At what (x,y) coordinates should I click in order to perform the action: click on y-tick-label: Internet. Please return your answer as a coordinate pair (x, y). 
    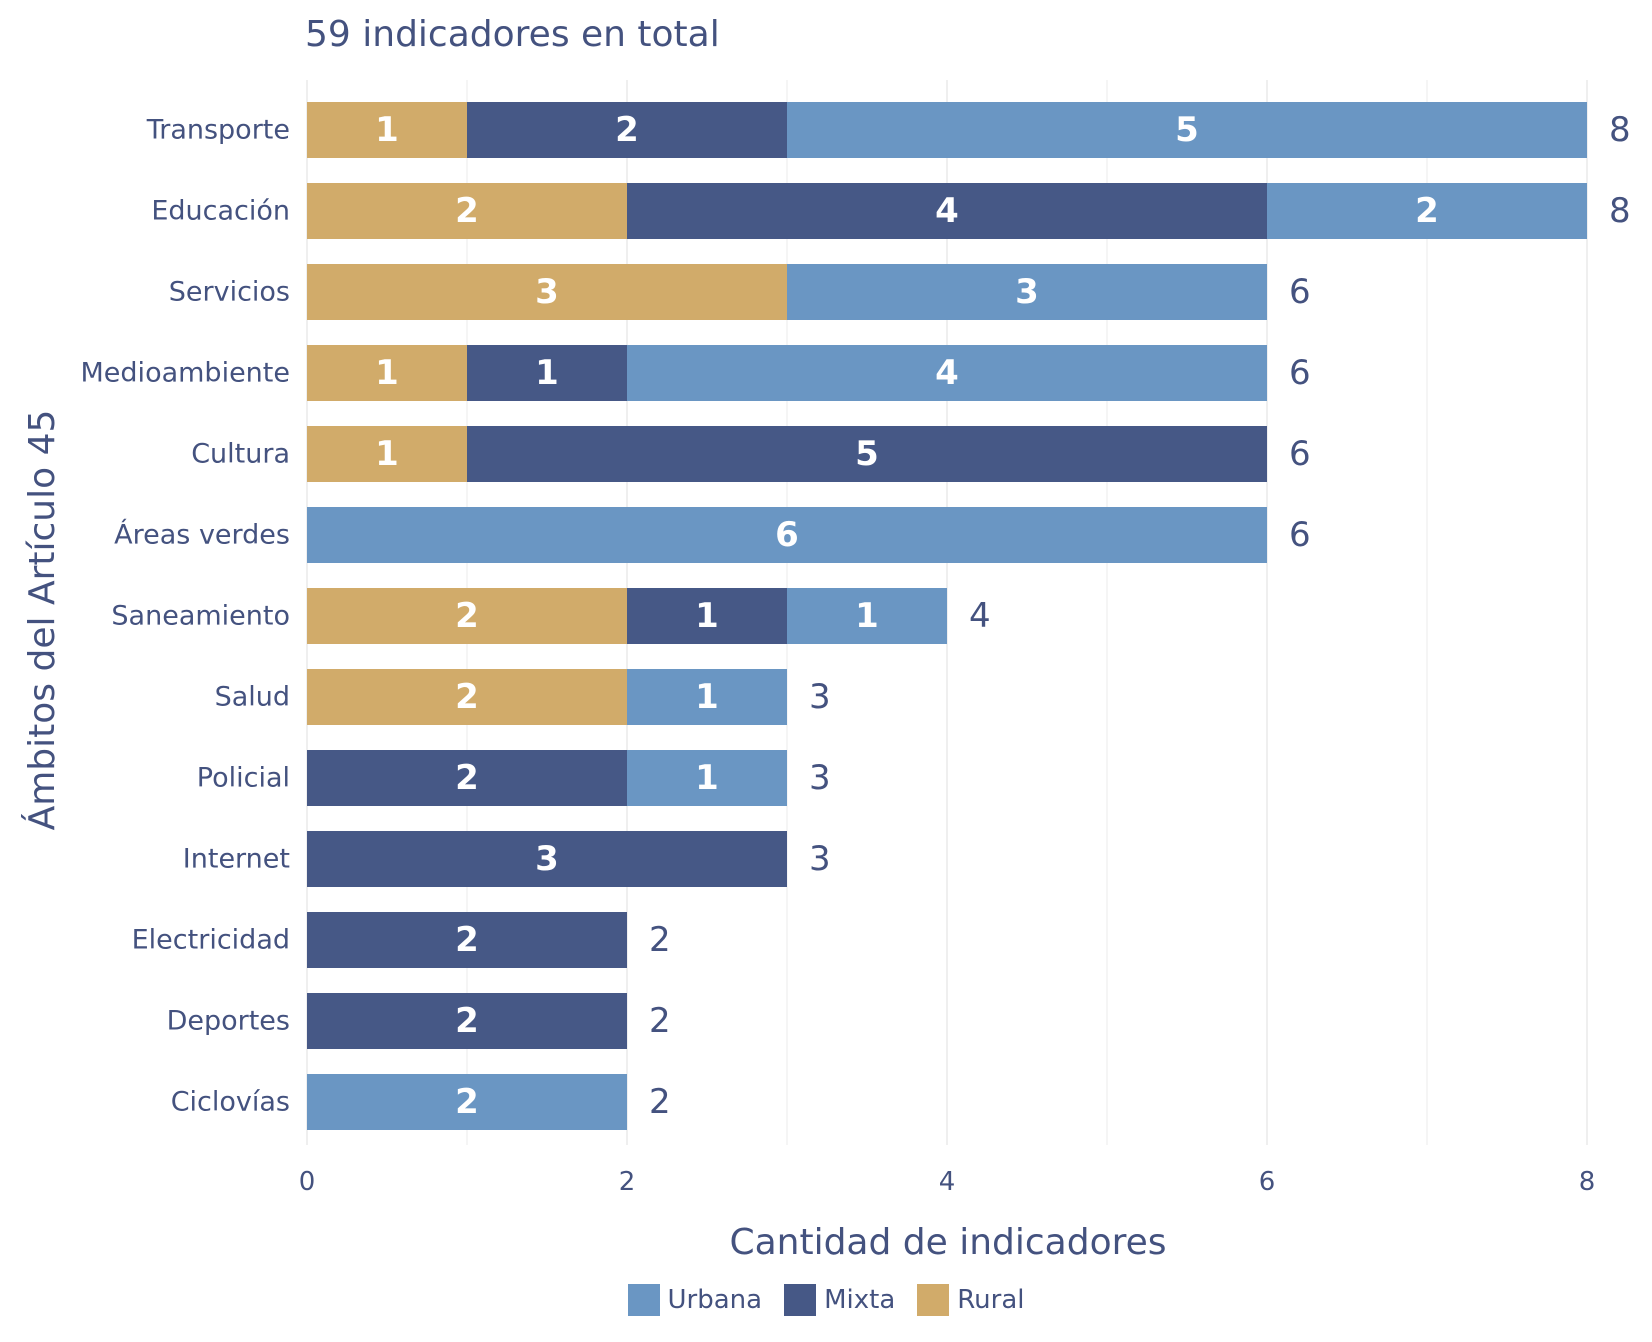
    Looking at the image, I should click on (236, 859).